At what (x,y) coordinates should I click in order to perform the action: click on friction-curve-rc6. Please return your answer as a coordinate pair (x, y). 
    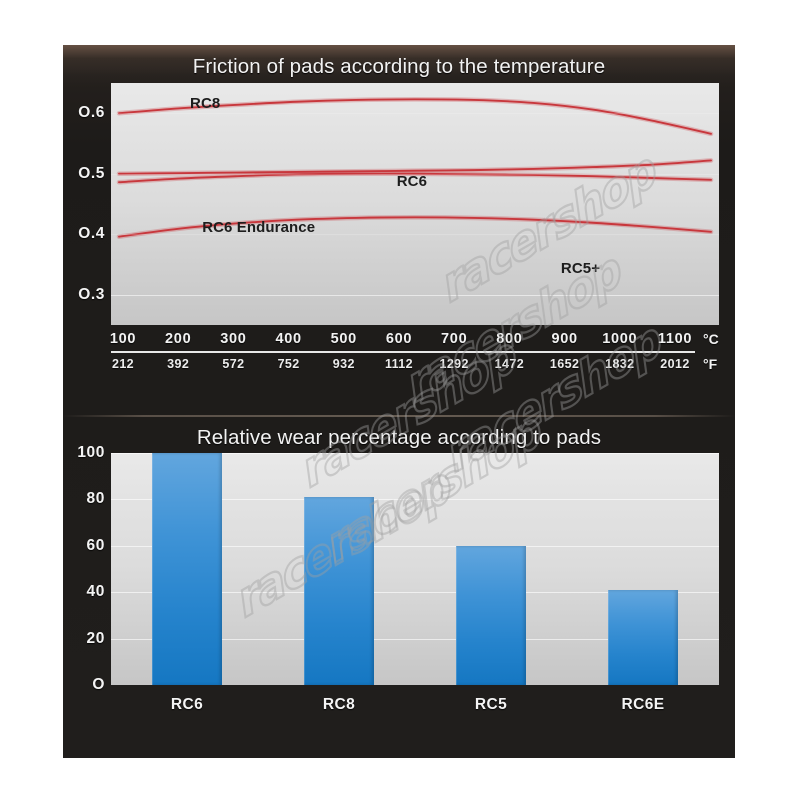
    Looking at the image, I should click on (415, 167).